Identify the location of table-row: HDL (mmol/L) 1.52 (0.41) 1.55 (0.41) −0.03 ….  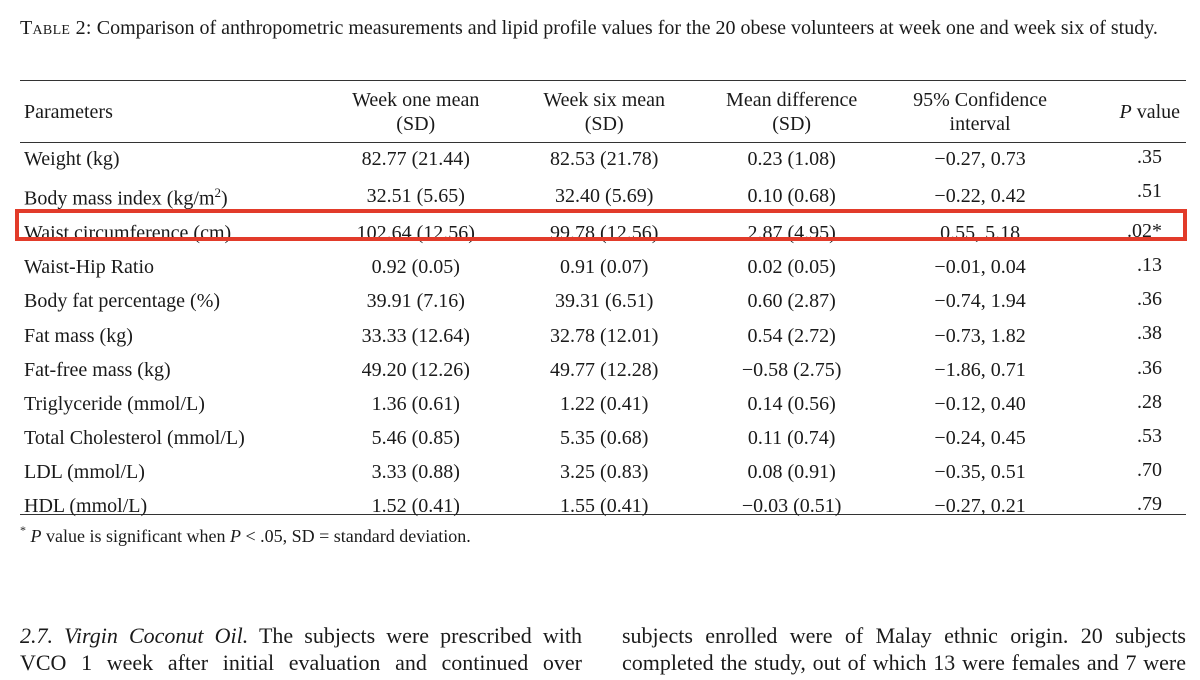
(603, 506).